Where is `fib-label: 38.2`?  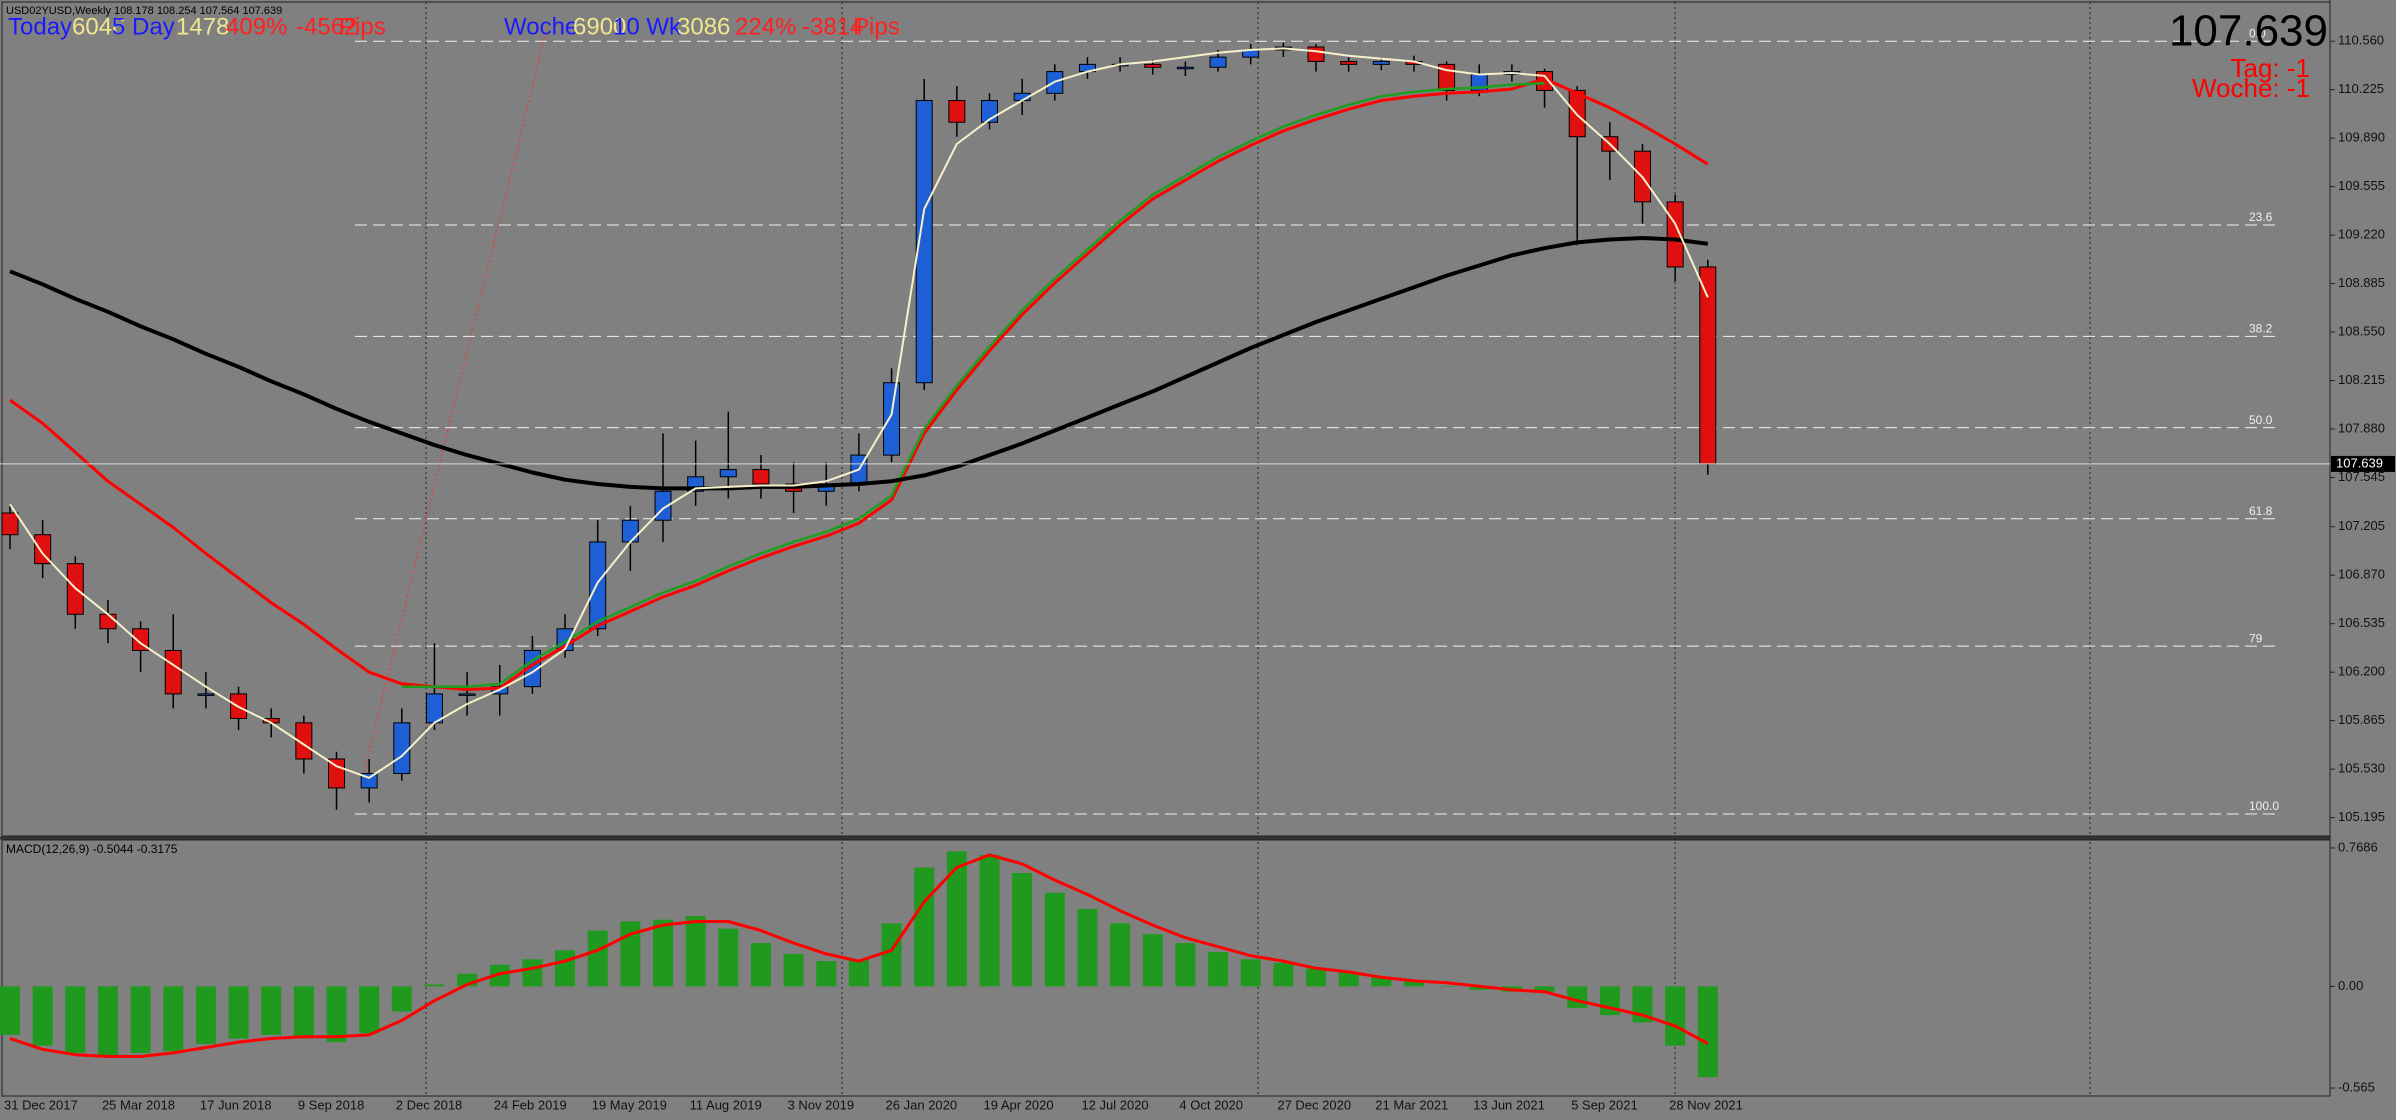
fib-label: 38.2 is located at coordinates (2261, 329).